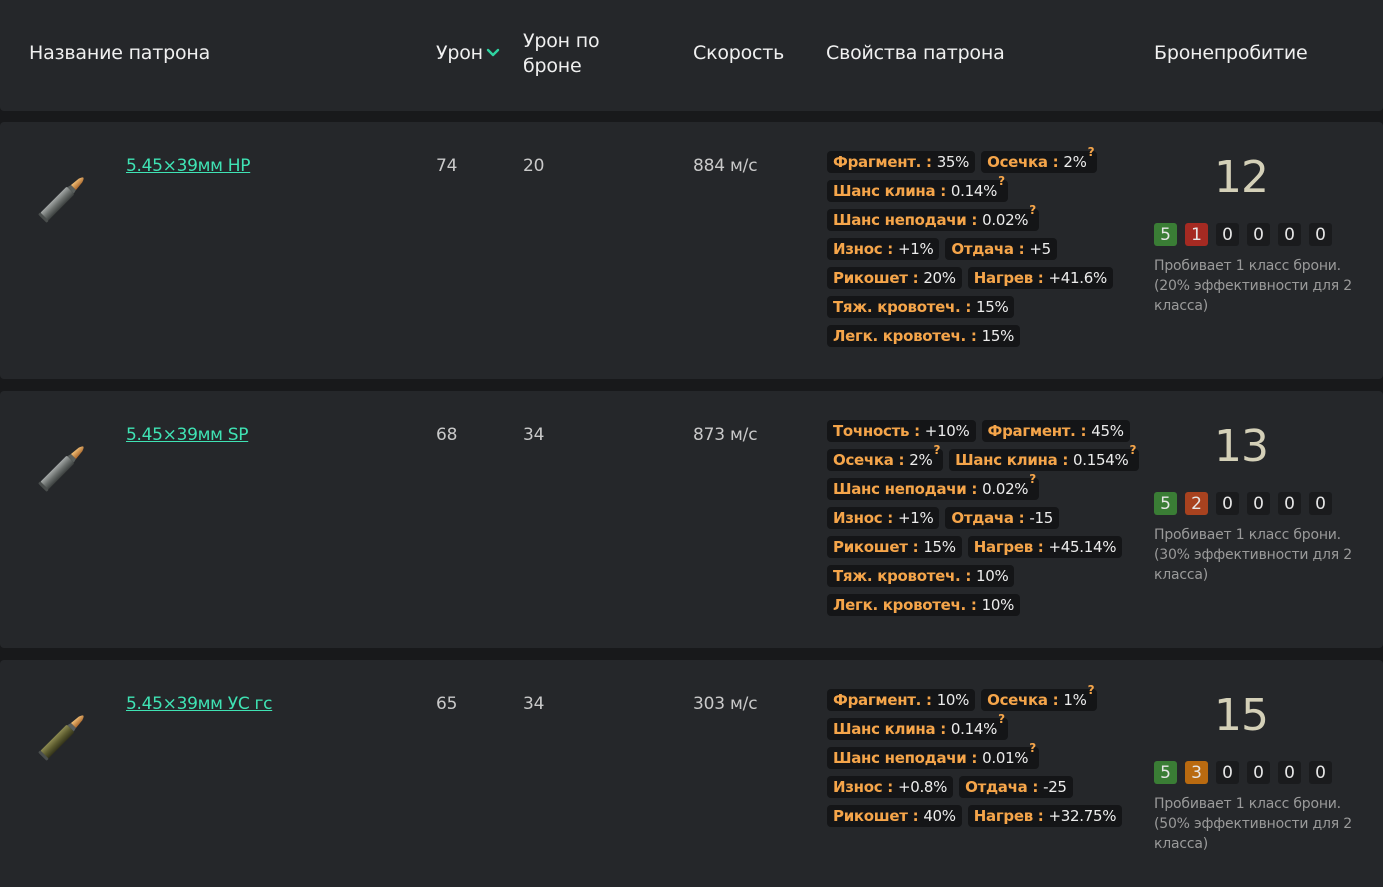 Image resolution: width=1383 pixels, height=887 pixels. I want to click on property-line: Легк. кровотеч. :15%, so click(982, 339).